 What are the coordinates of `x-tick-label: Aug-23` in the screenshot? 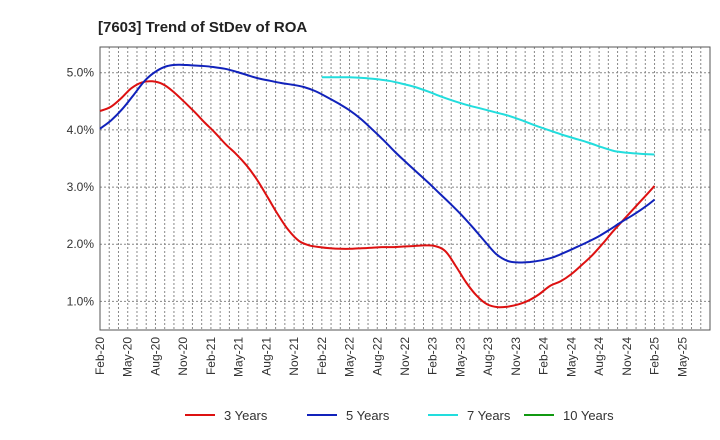 It's located at (488, 356).